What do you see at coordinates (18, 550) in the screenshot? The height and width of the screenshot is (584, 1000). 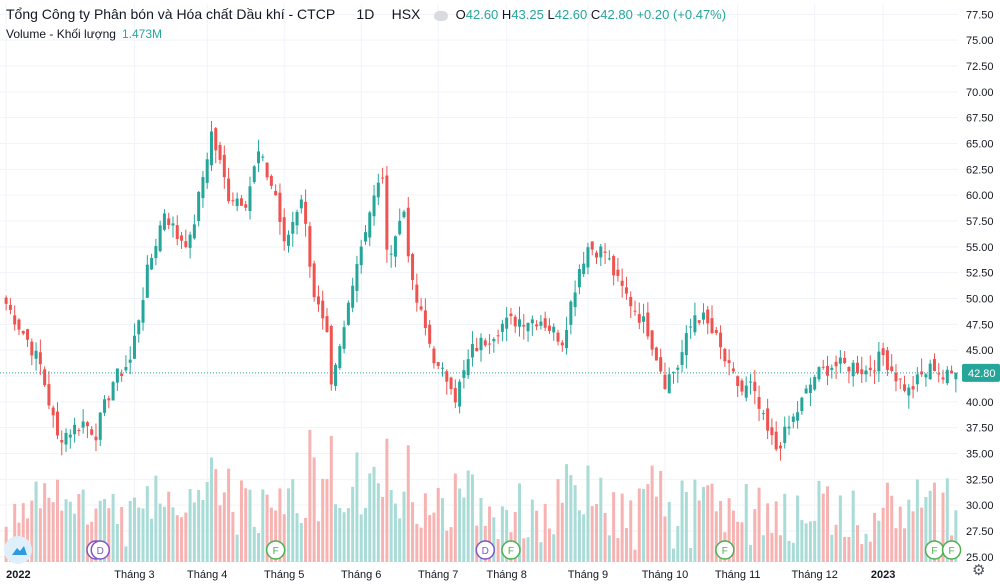 I see `tradingview-logo-icon` at bounding box center [18, 550].